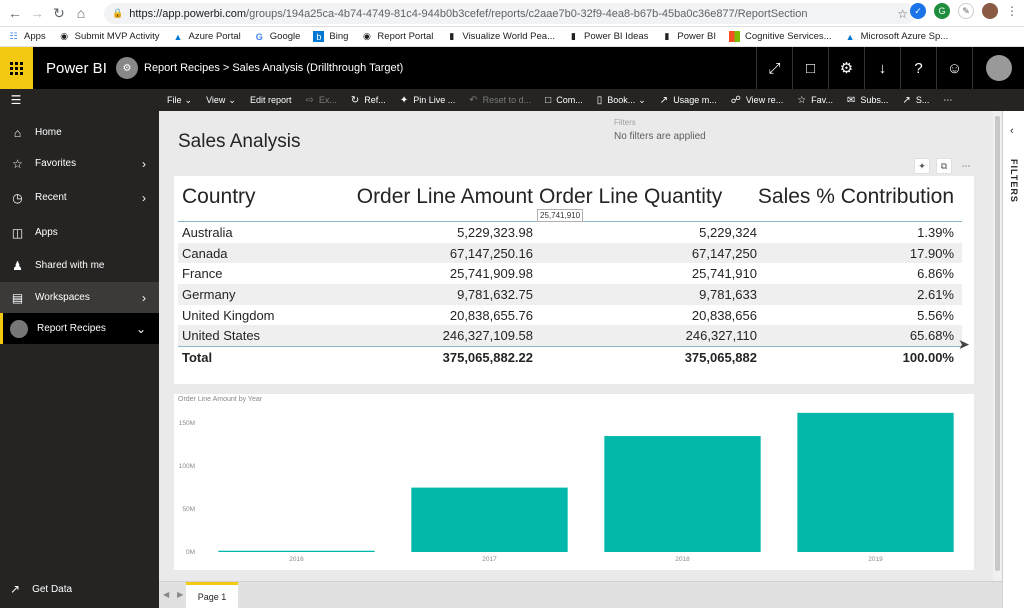 The image size is (1024, 609). Describe the element at coordinates (79, 265) in the screenshot. I see `nav-shared-with-me: ♟ Shared with me` at that location.